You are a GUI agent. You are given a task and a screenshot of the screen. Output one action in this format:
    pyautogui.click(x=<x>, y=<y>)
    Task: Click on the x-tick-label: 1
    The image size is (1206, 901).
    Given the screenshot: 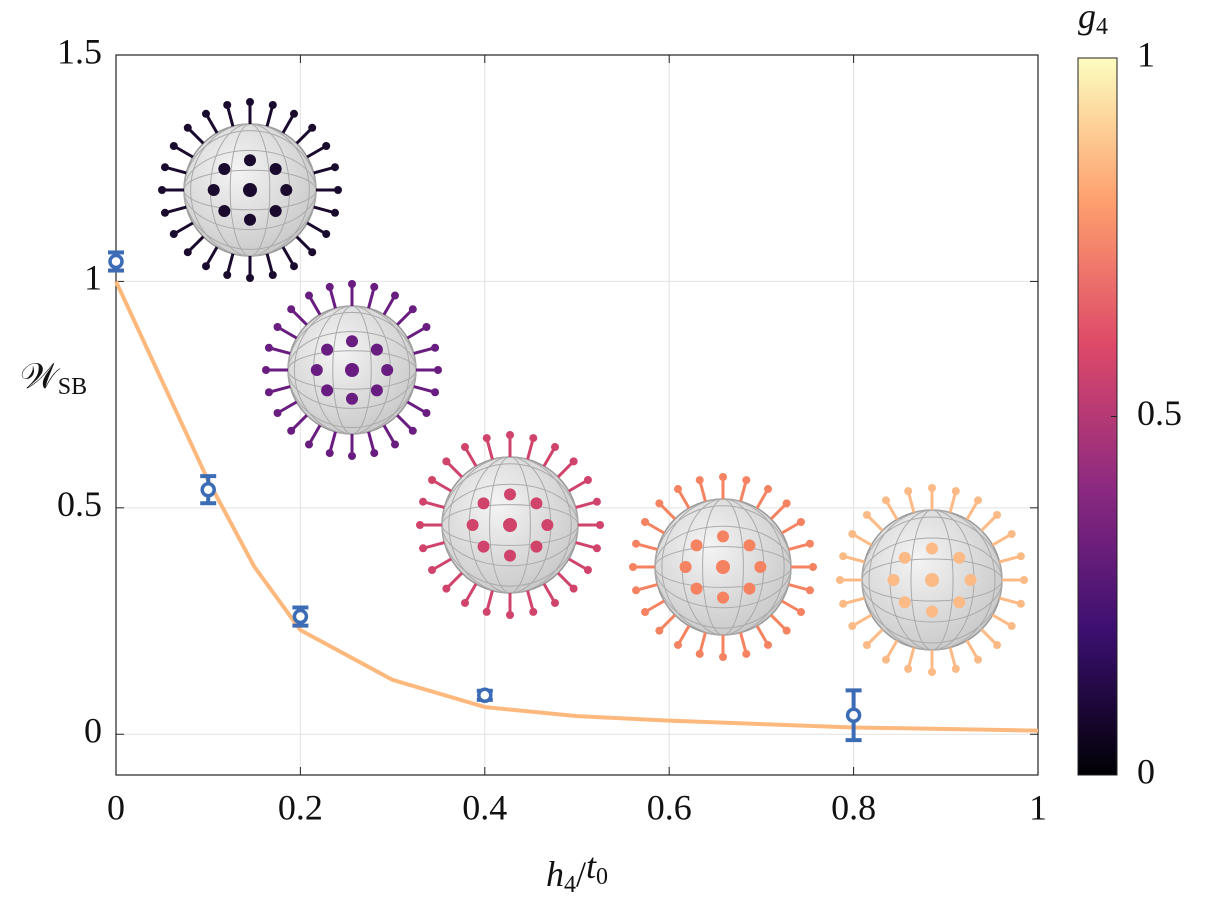 What is the action you would take?
    pyautogui.click(x=1038, y=807)
    